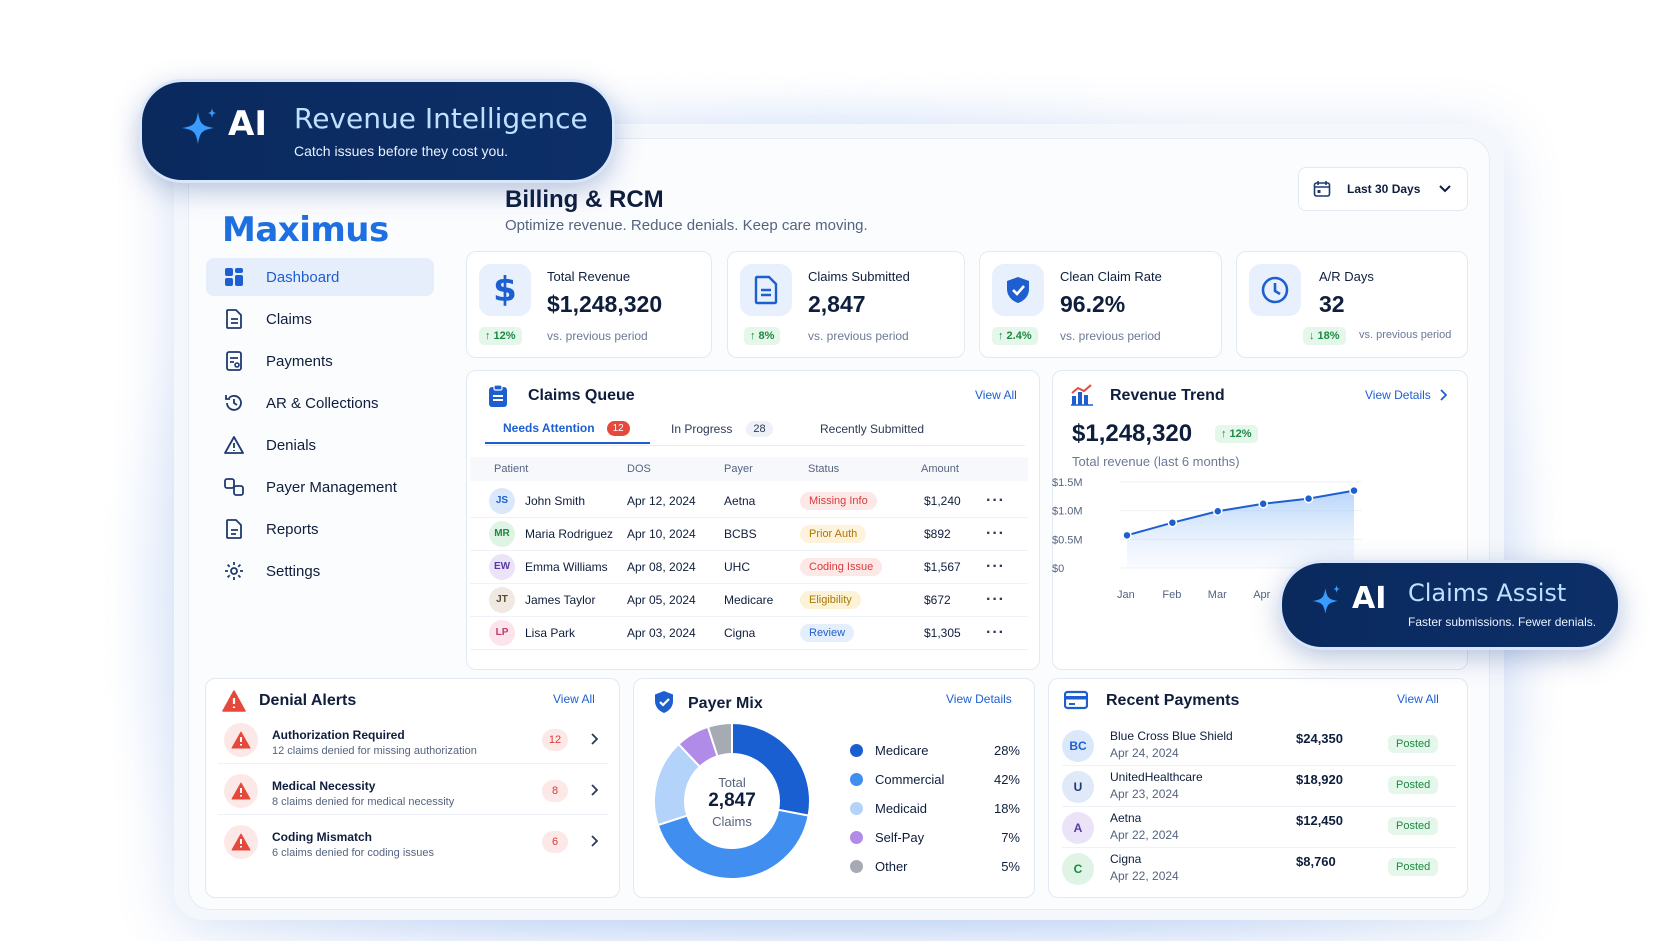  Describe the element at coordinates (1445, 189) in the screenshot. I see `chevron-down-icon` at that location.